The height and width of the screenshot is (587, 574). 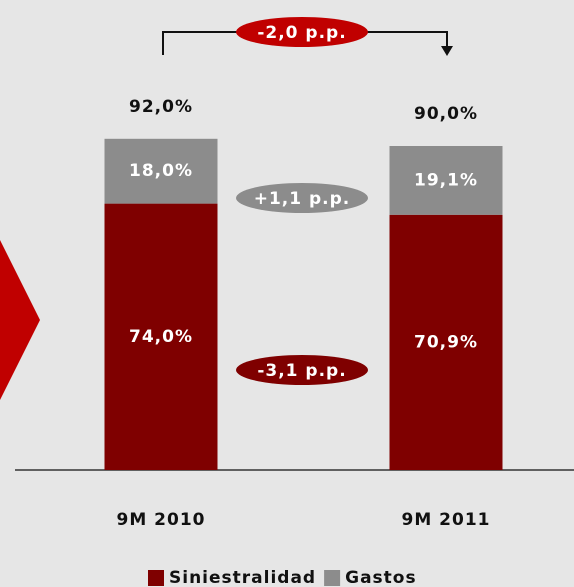 What do you see at coordinates (446, 520) in the screenshot?
I see `x-tick-label: 9M 2011` at bounding box center [446, 520].